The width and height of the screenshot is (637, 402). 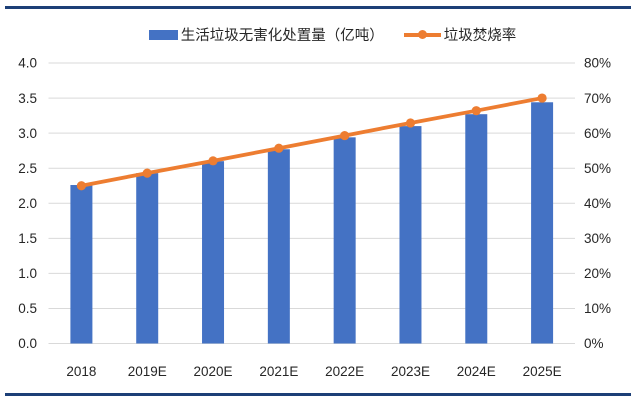 I want to click on legend-label-bar-series: 生活垃圾无害化处置量（亿吨）, so click(x=282, y=36).